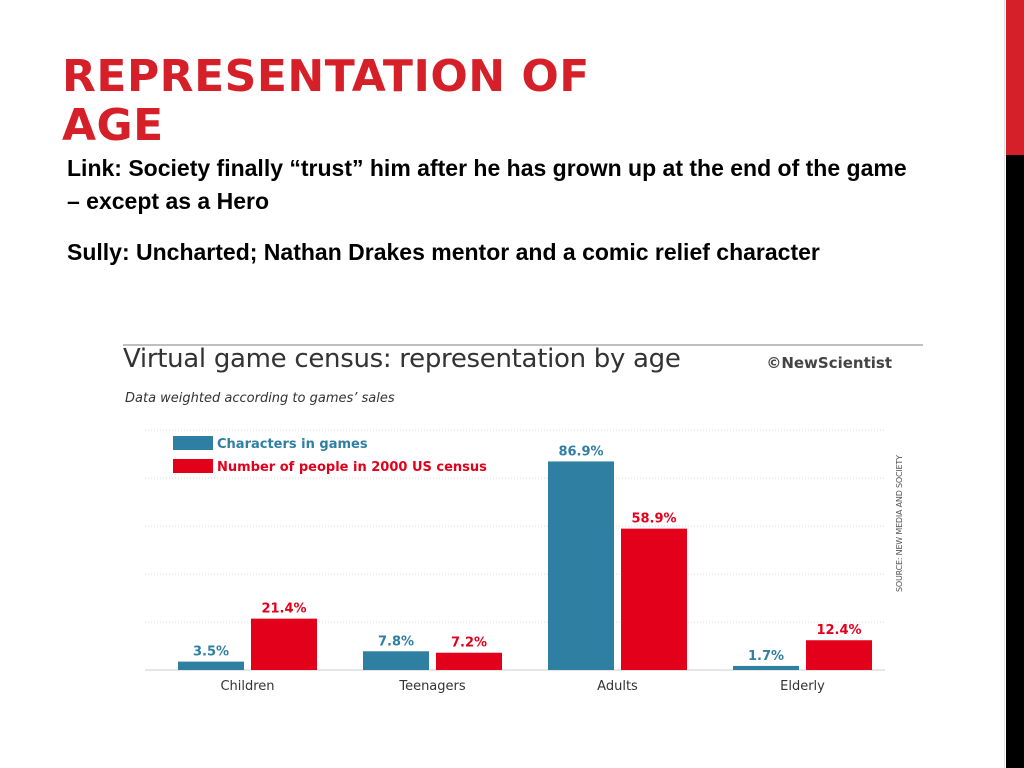  Describe the element at coordinates (247, 686) in the screenshot. I see `category-label: Children` at that location.